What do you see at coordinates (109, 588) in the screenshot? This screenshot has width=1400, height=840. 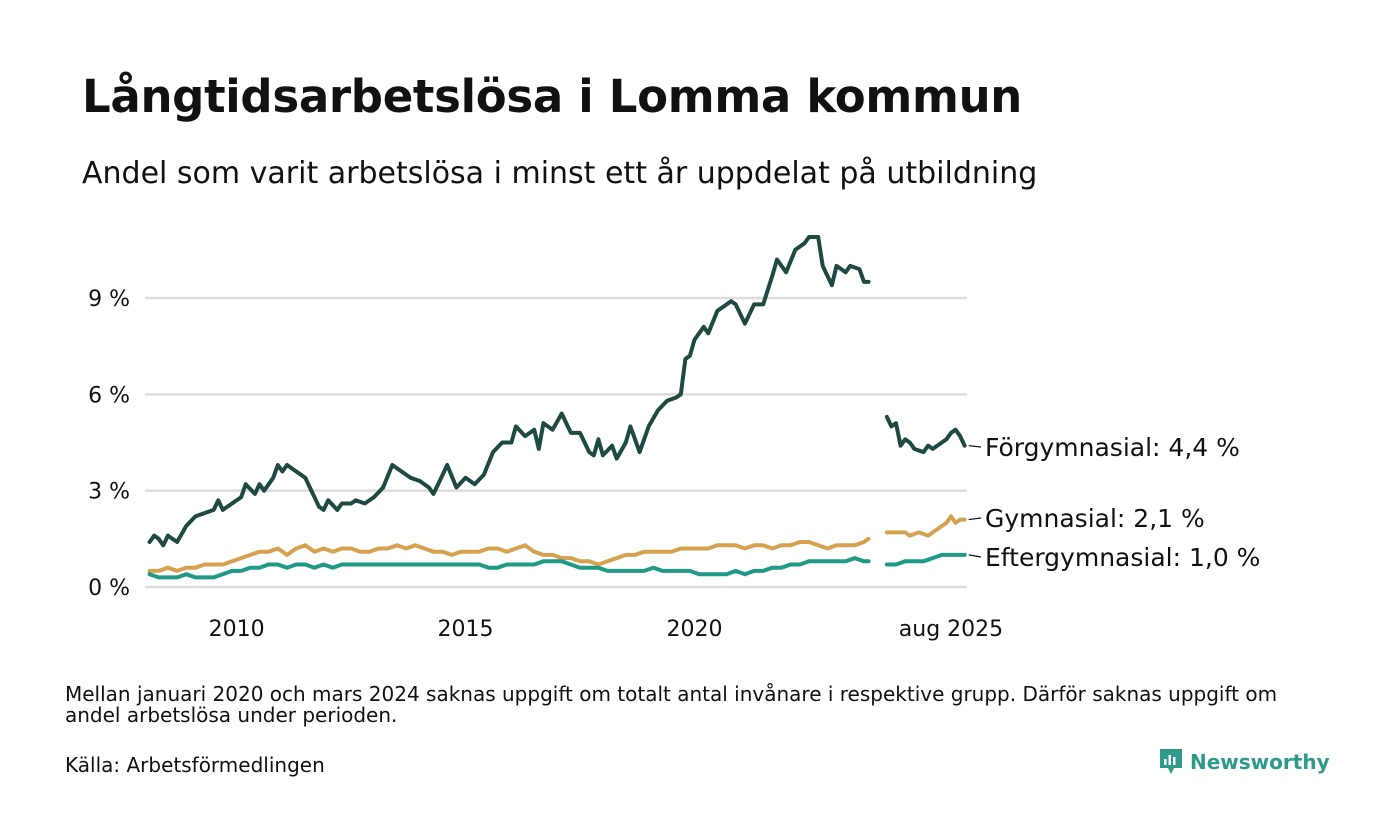 I see `y-tick-label: 0 %` at bounding box center [109, 588].